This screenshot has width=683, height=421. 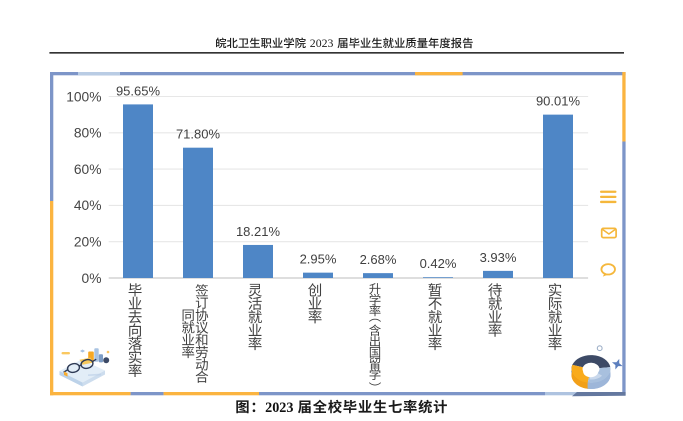 I want to click on svg-text: 3.93%, so click(x=498, y=257).